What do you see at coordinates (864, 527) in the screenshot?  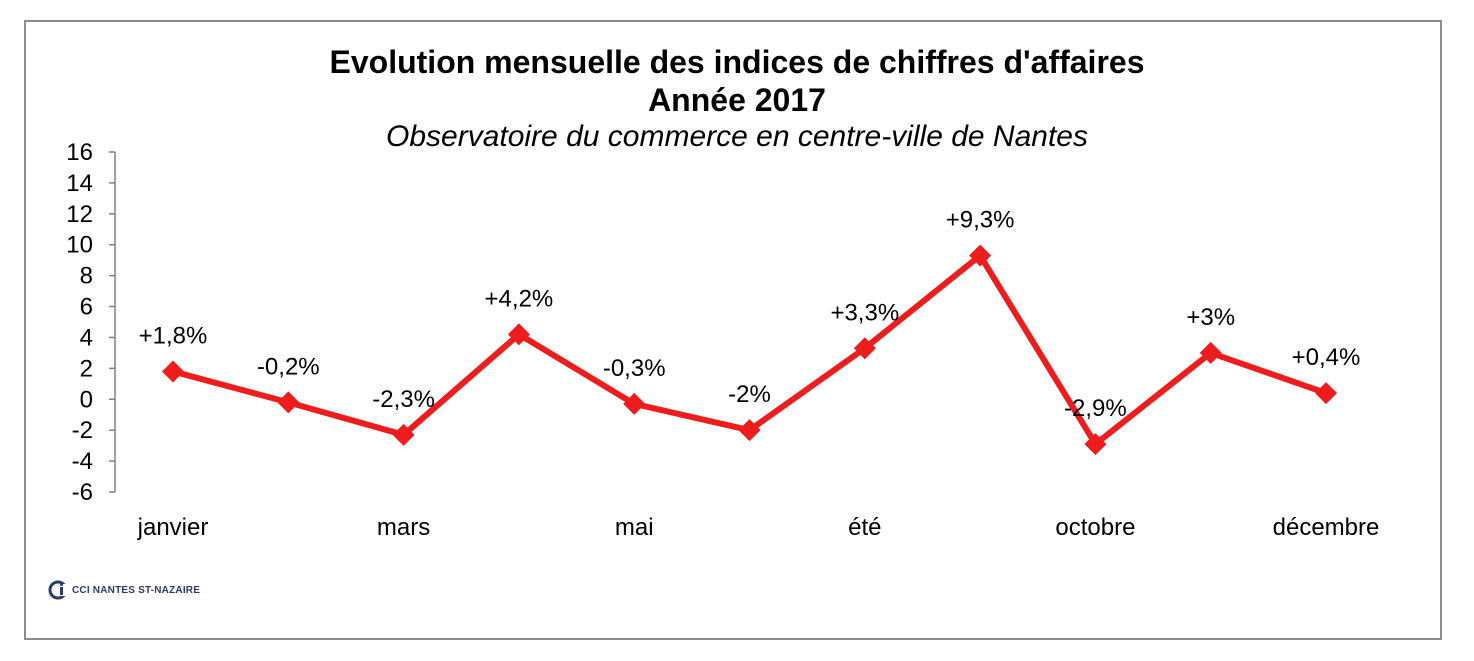 I see `x-tick-label: été` at bounding box center [864, 527].